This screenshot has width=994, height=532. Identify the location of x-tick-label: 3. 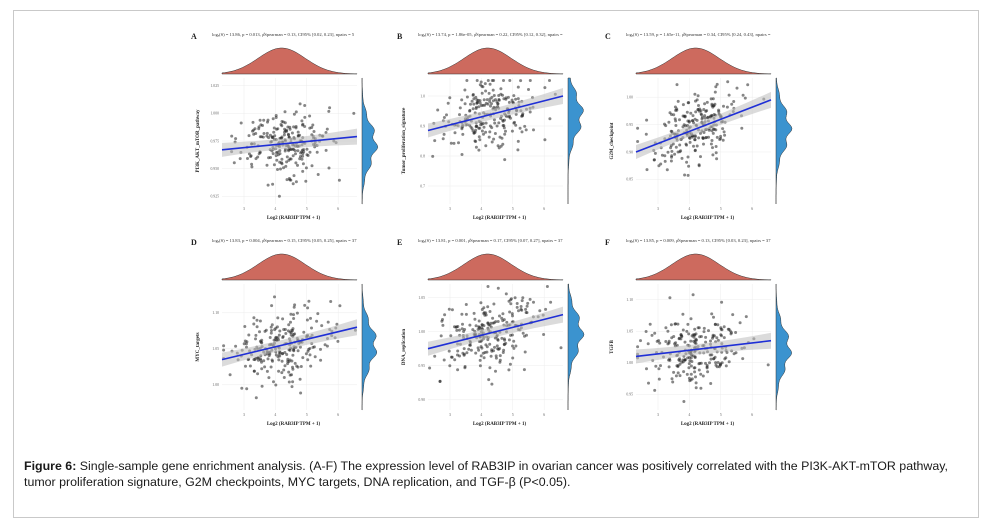
(658, 209).